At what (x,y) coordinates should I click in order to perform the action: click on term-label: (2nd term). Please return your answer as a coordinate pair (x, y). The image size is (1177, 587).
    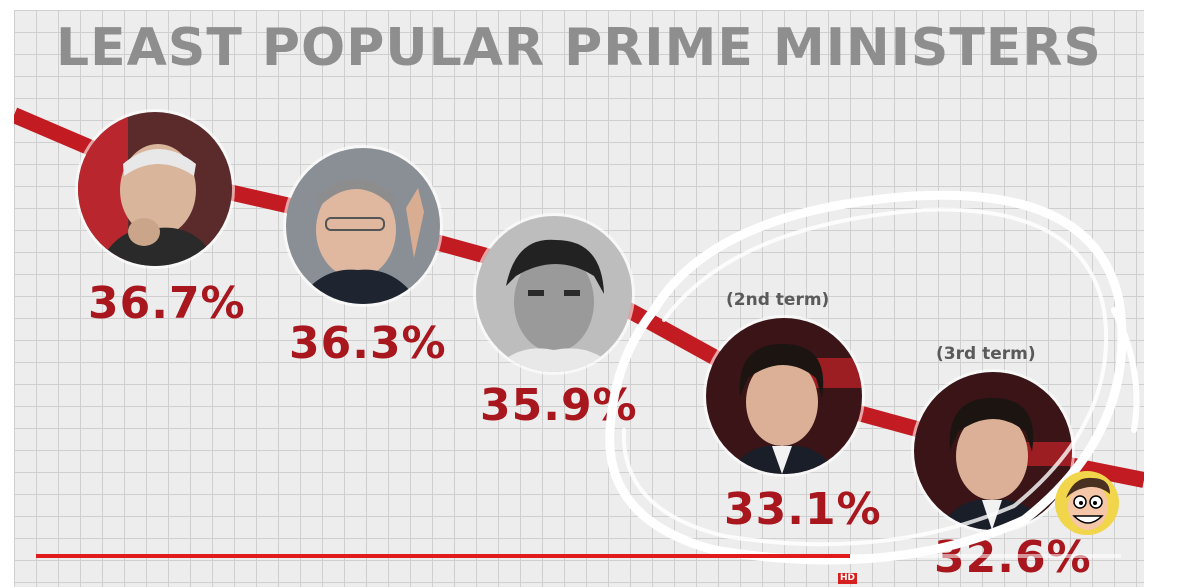
    Looking at the image, I should click on (778, 300).